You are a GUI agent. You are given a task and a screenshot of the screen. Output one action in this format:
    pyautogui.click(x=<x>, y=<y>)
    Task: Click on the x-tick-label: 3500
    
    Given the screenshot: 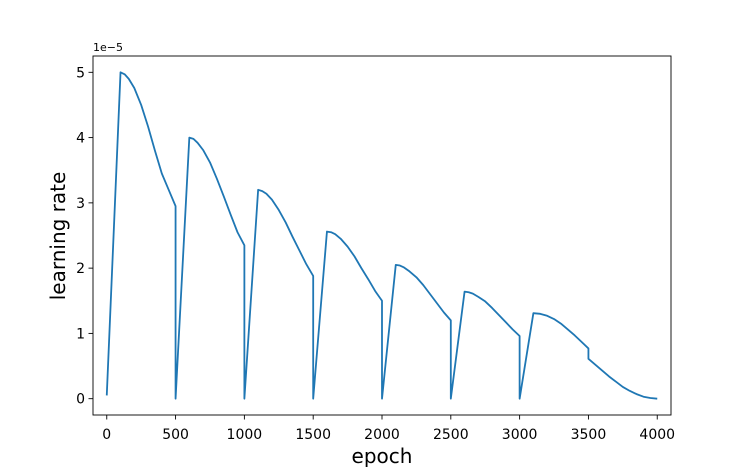 What is the action you would take?
    pyautogui.click(x=589, y=435)
    